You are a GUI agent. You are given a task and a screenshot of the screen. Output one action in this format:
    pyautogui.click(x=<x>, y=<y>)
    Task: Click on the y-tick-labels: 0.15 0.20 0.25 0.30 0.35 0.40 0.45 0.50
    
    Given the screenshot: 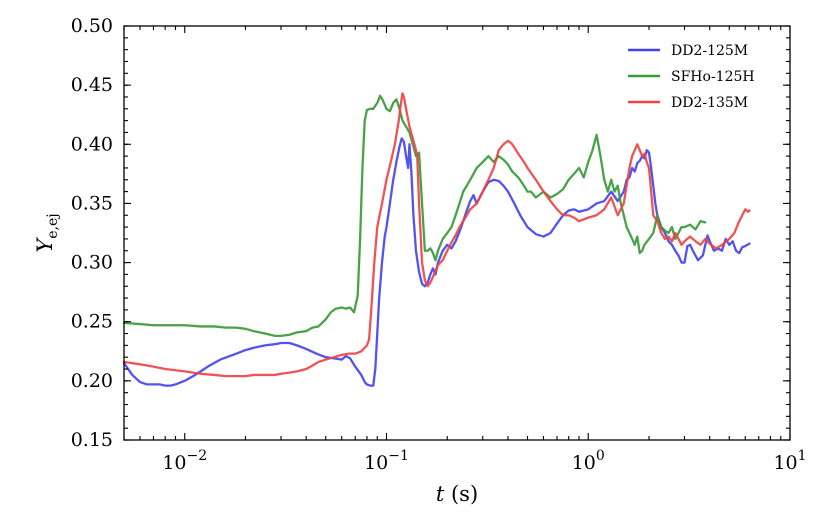 What is the action you would take?
    pyautogui.click(x=92, y=233)
    